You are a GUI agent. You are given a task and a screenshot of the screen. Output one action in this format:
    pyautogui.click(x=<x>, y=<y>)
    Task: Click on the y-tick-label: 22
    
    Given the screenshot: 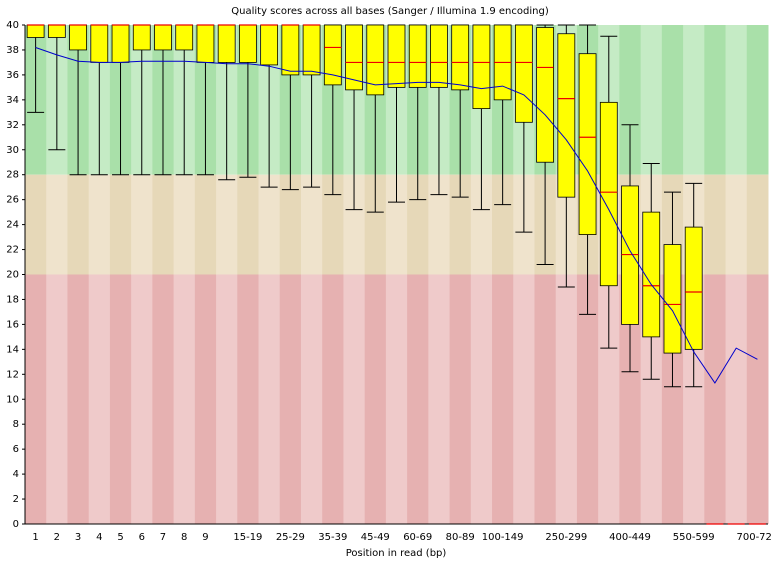 What is the action you would take?
    pyautogui.click(x=12, y=250)
    